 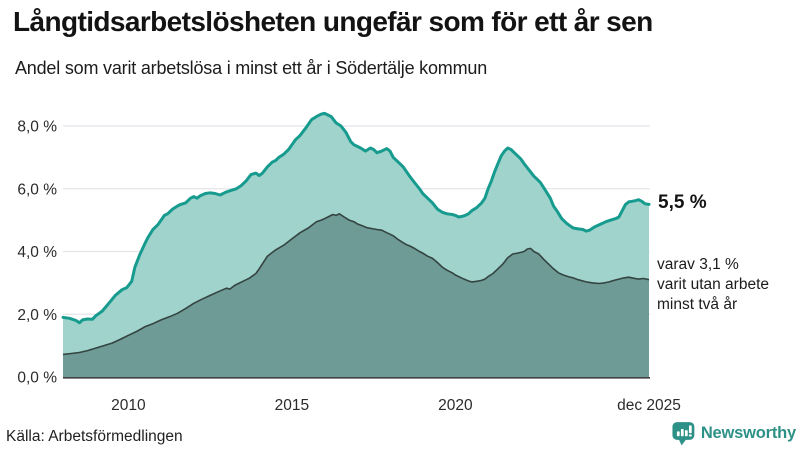 I want to click on y-tick-label: 2,0 %, so click(x=37, y=315).